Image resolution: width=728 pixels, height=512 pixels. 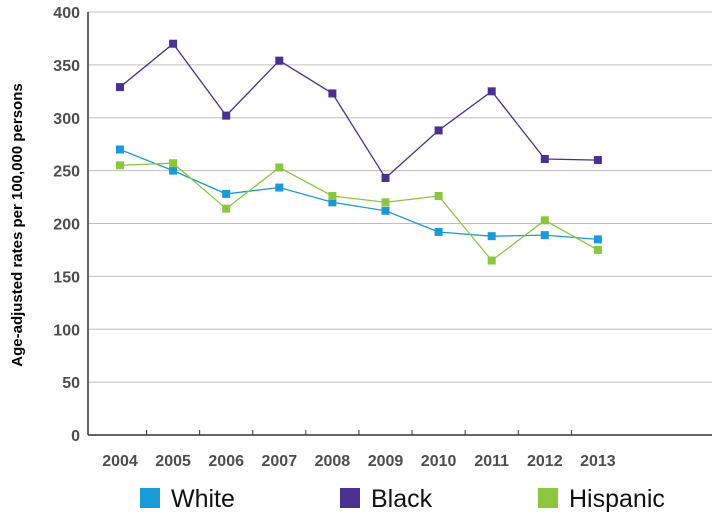 What do you see at coordinates (75, 436) in the screenshot?
I see `y-tick-label: 0` at bounding box center [75, 436].